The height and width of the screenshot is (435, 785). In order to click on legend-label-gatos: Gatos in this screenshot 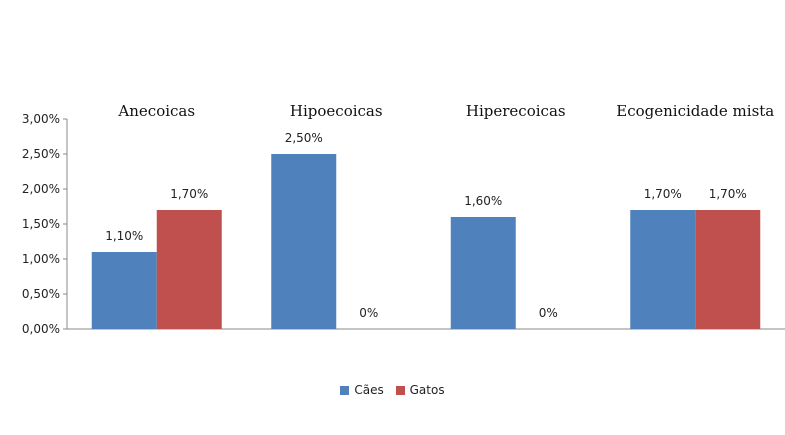, I will do `click(427, 390)`.